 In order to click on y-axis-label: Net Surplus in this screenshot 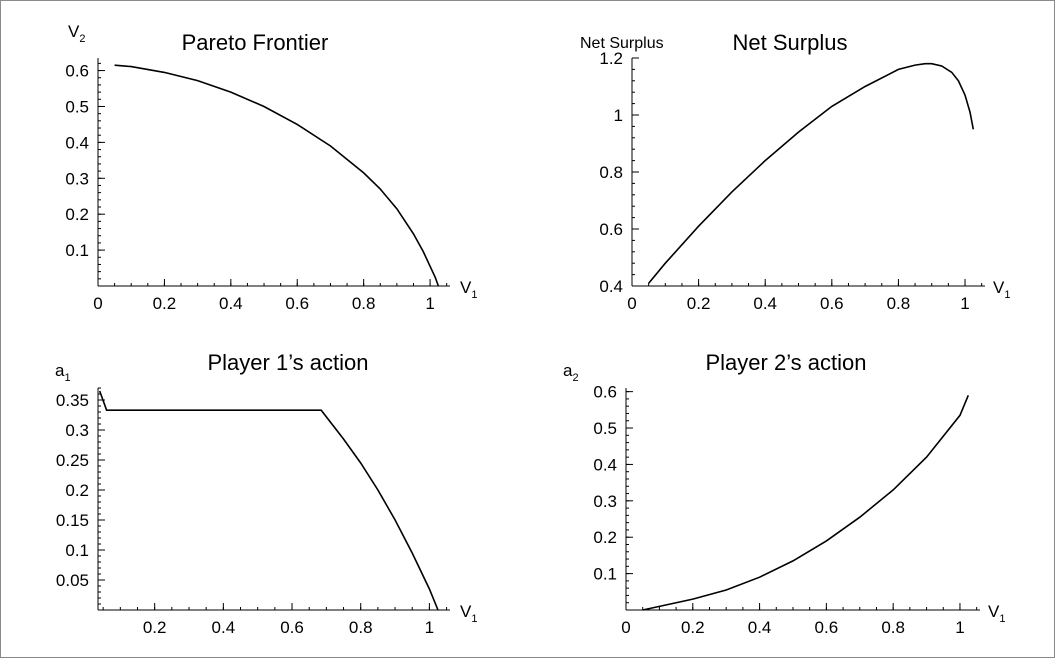, I will do `click(622, 43)`.